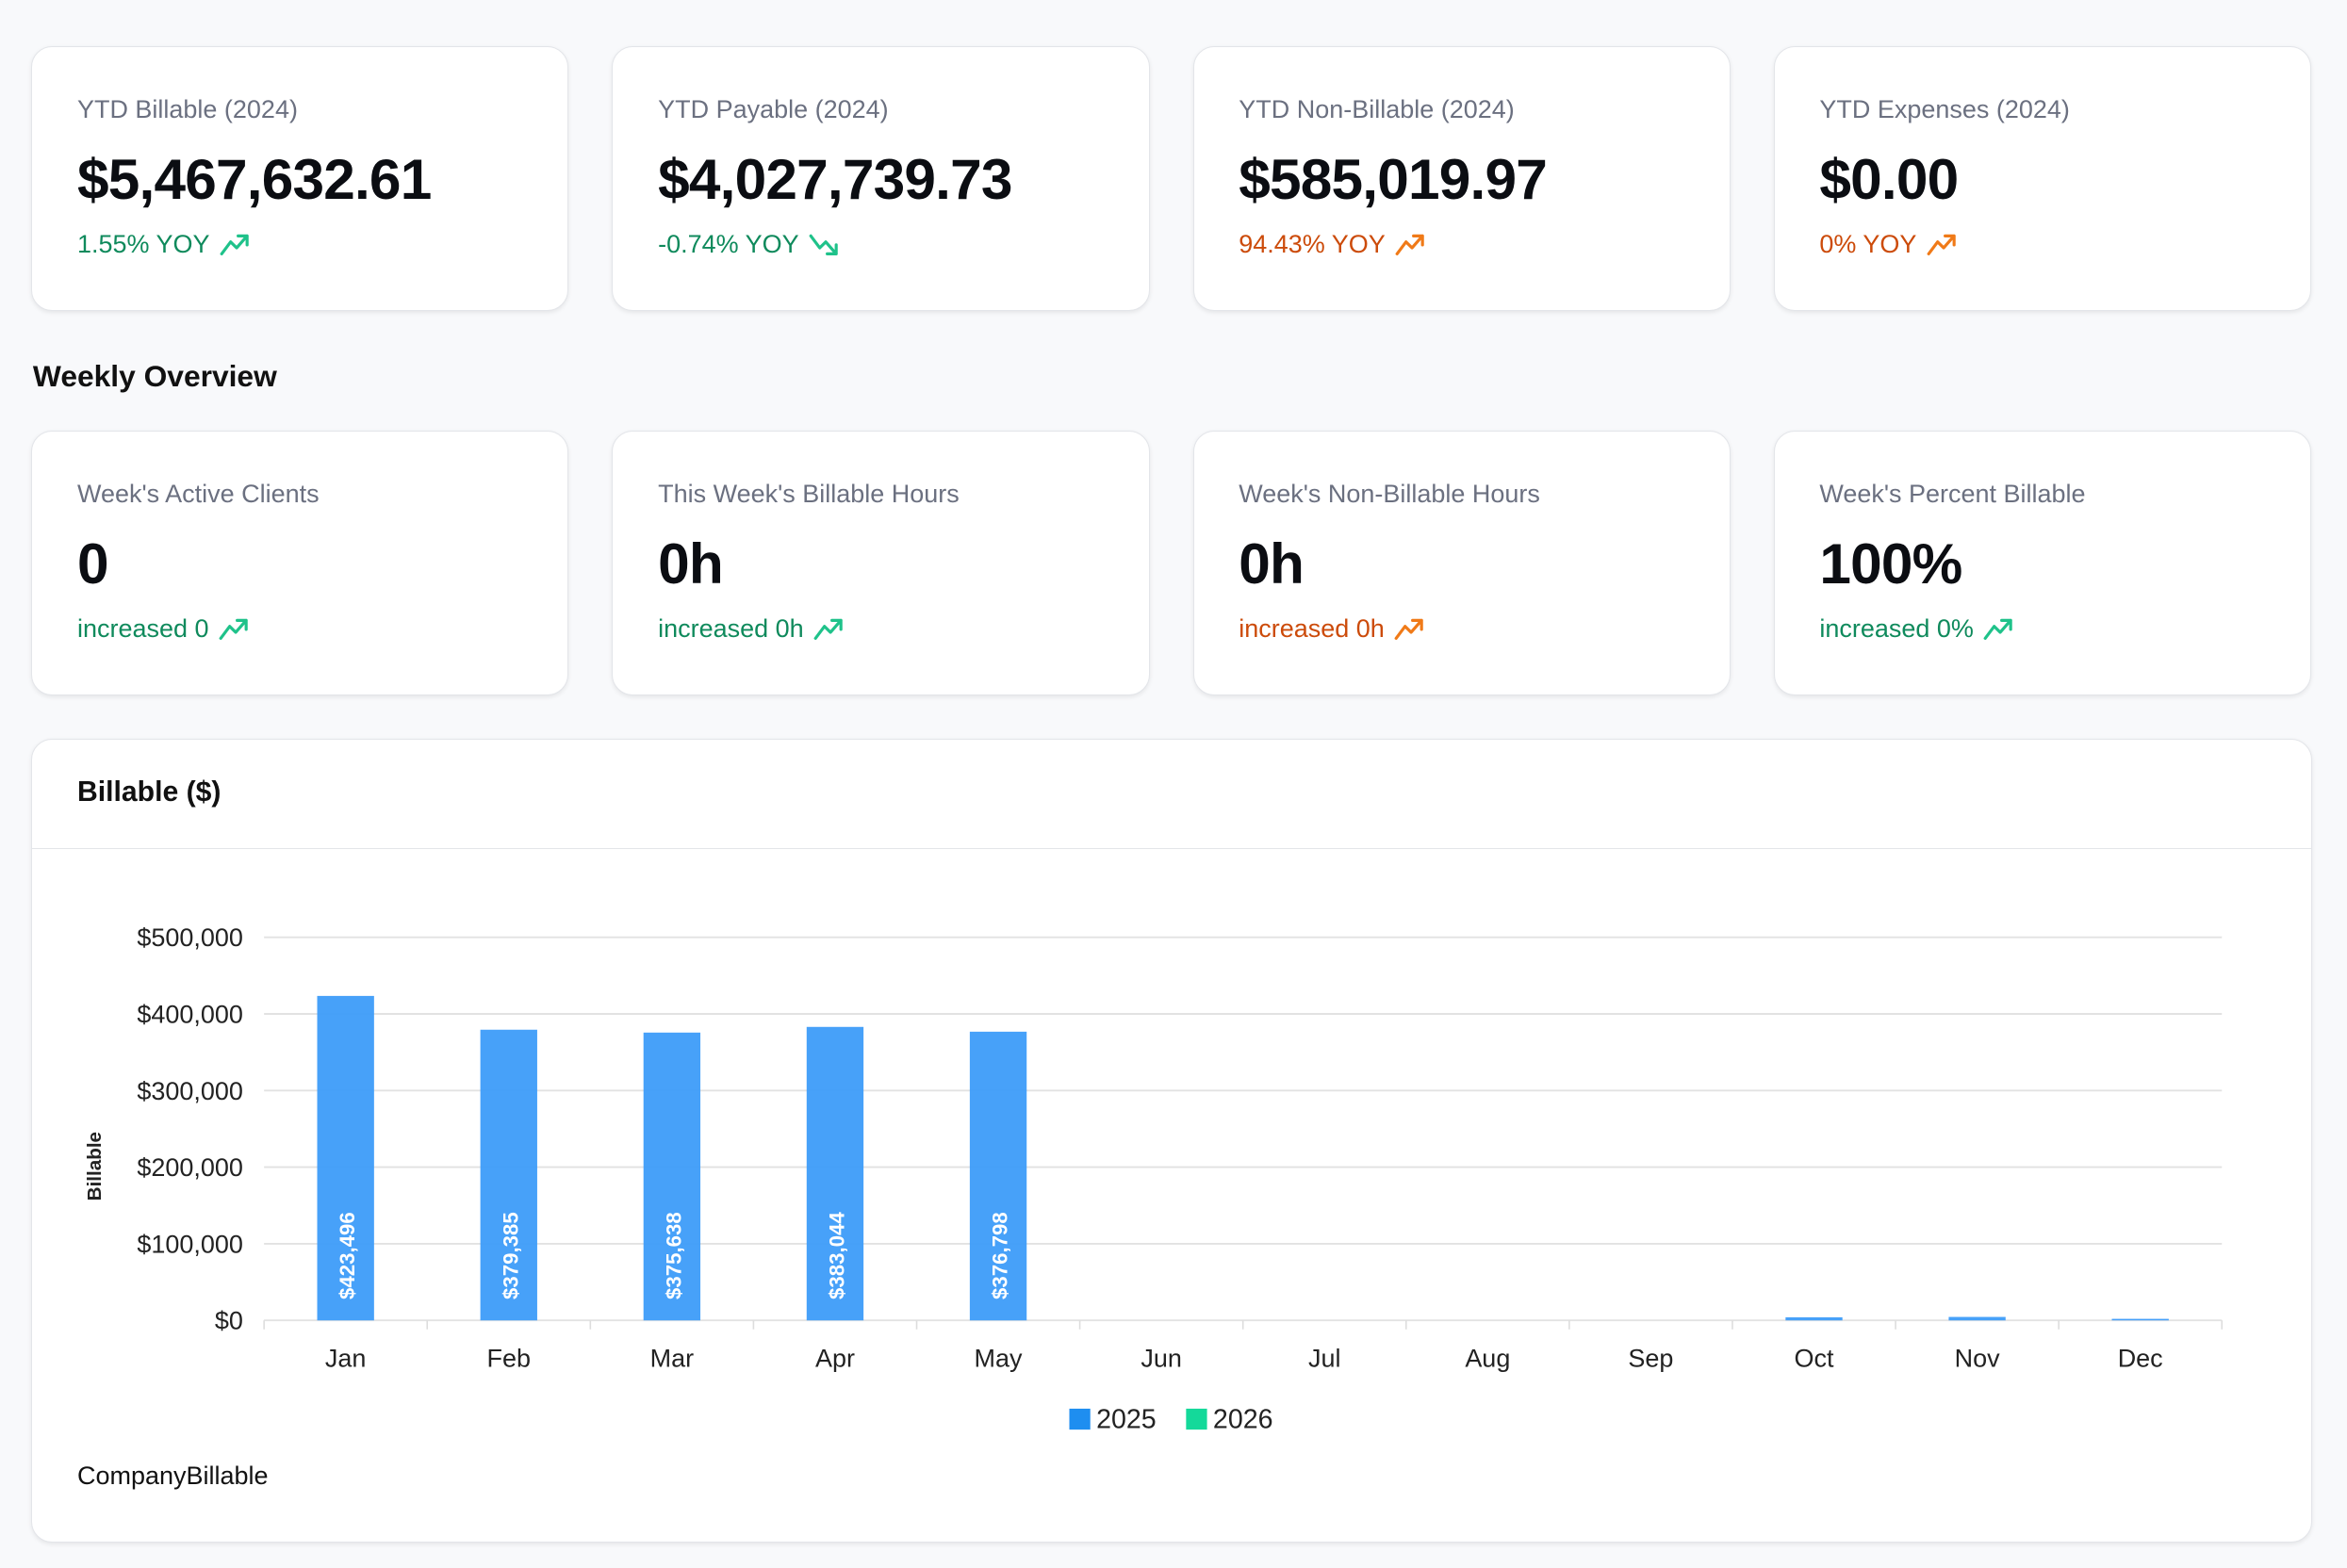 This screenshot has height=1568, width=2347. I want to click on y-tick-label: $0, so click(229, 1321).